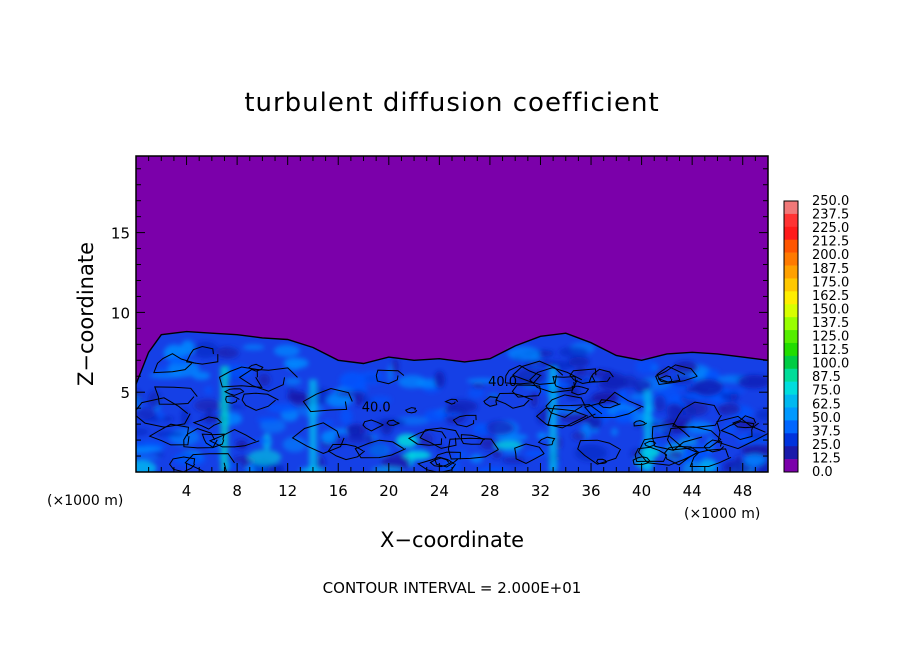  Describe the element at coordinates (826, 404) in the screenshot. I see `colorbar-label: 62.5` at that location.